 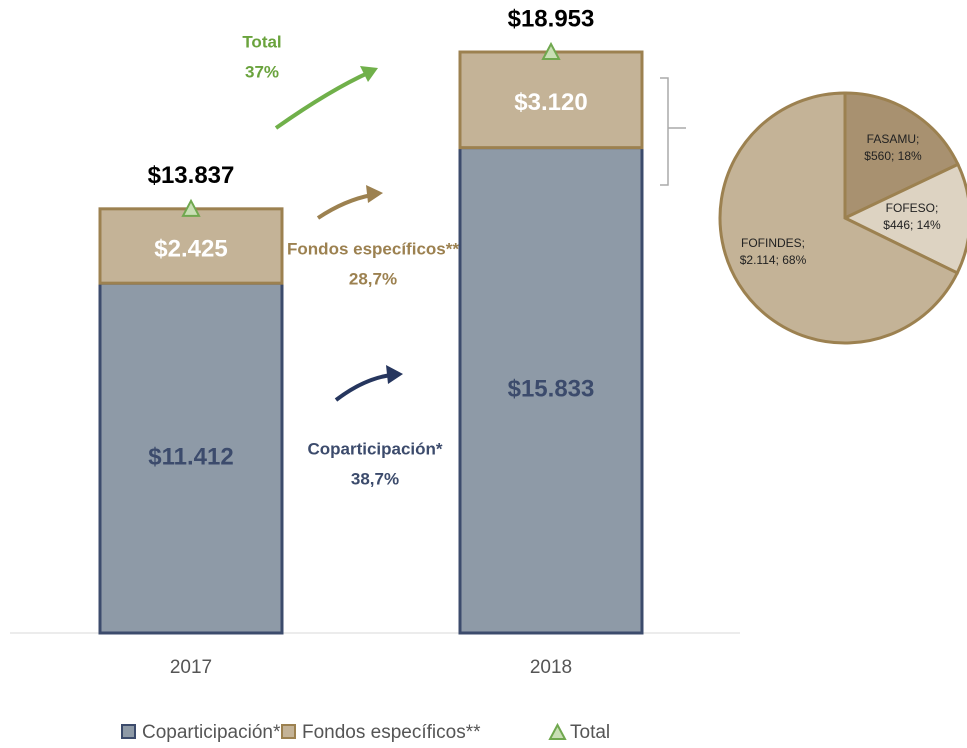 I want to click on x-tick-label: 2018, so click(x=551, y=667).